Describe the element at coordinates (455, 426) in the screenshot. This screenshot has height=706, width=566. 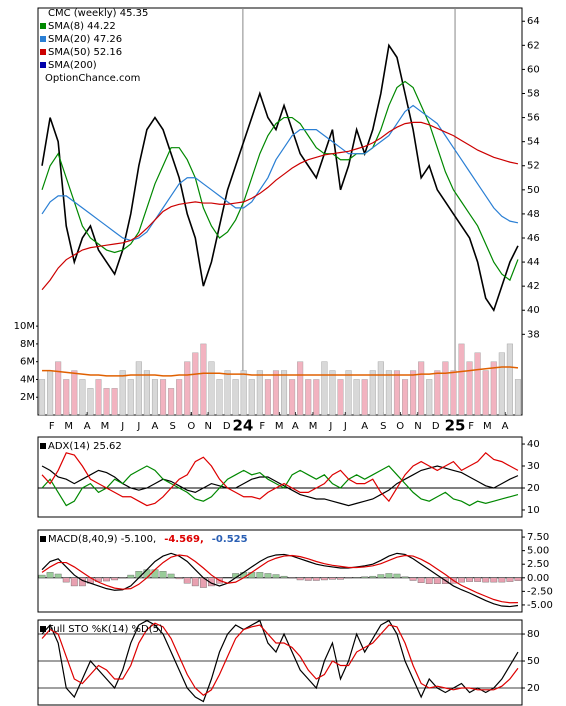
I see `x-tick-label: 25` at that location.